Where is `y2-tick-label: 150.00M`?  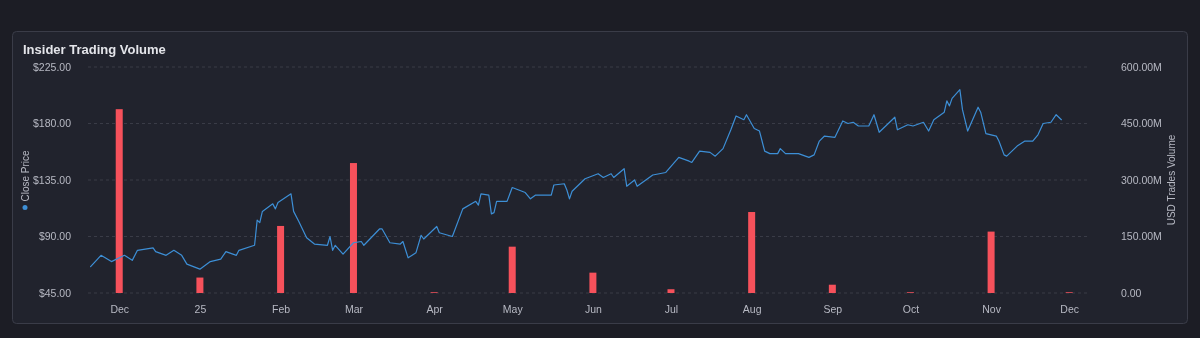
y2-tick-label: 150.00M is located at coordinates (1141, 236).